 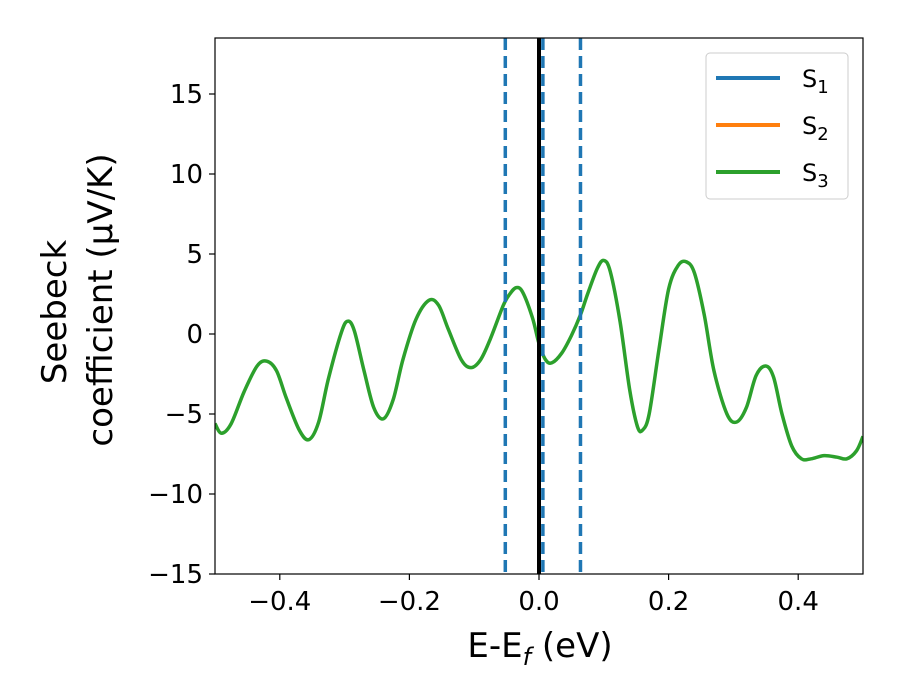 What do you see at coordinates (186, 175) in the screenshot?
I see `y-tick-label: 10` at bounding box center [186, 175].